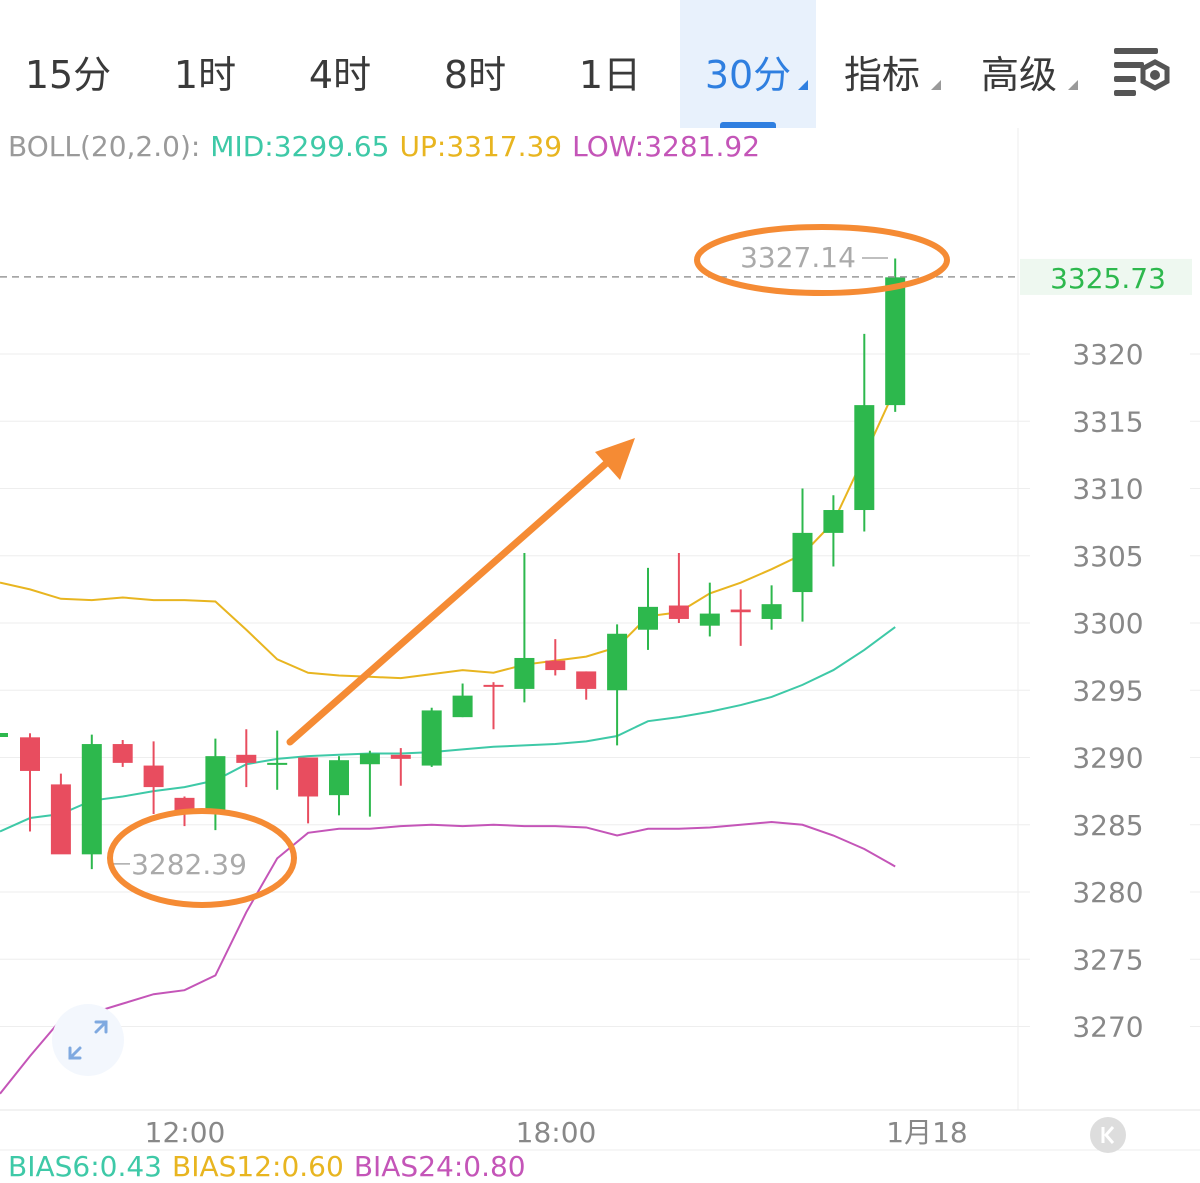 This screenshot has height=1183, width=1200. I want to click on current-price-tag, so click(1106, 276).